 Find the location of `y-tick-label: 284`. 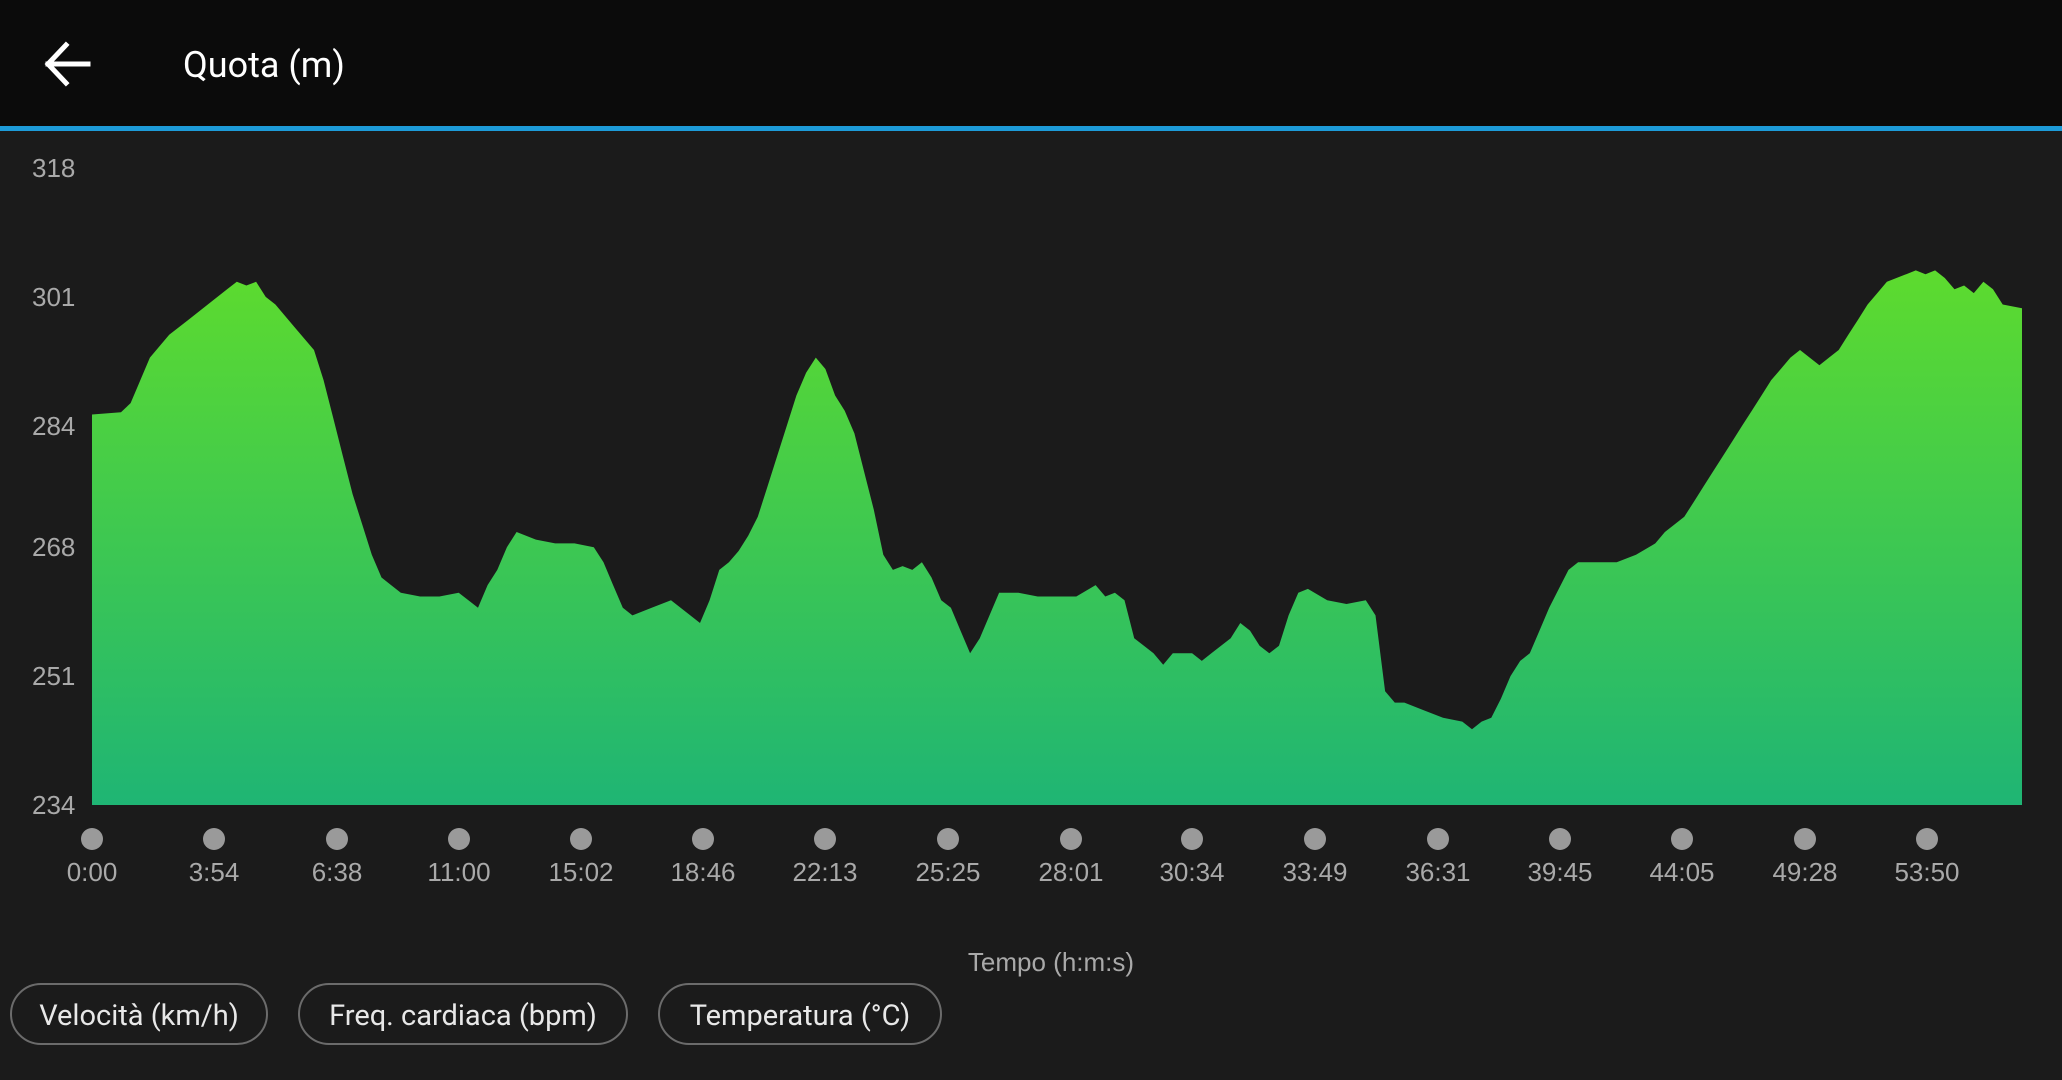

y-tick-label: 284 is located at coordinates (53, 426).